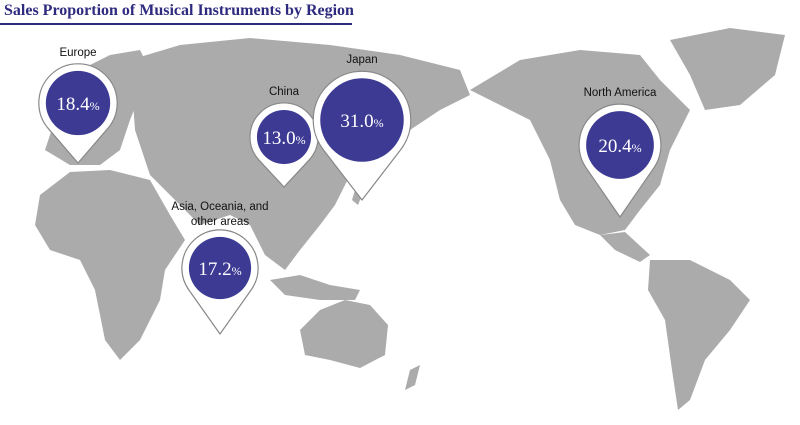 The height and width of the screenshot is (425, 800). I want to click on value-label: 31.0%, so click(361, 121).